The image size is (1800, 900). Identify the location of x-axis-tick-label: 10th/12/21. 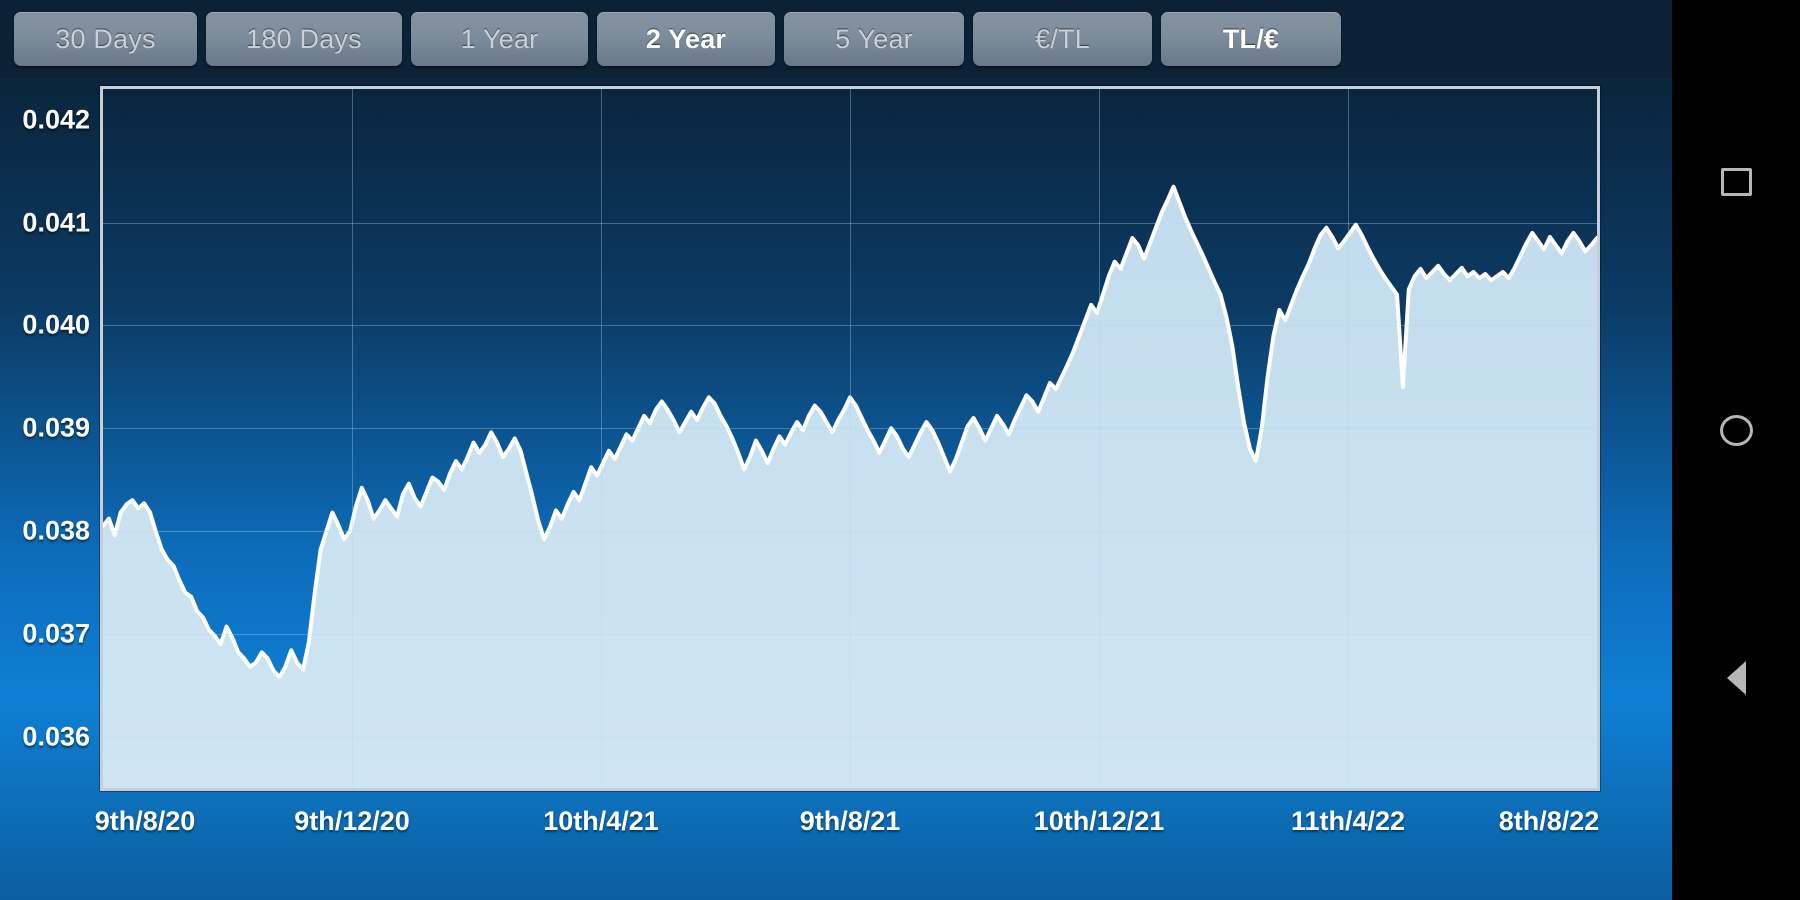
(1099, 821).